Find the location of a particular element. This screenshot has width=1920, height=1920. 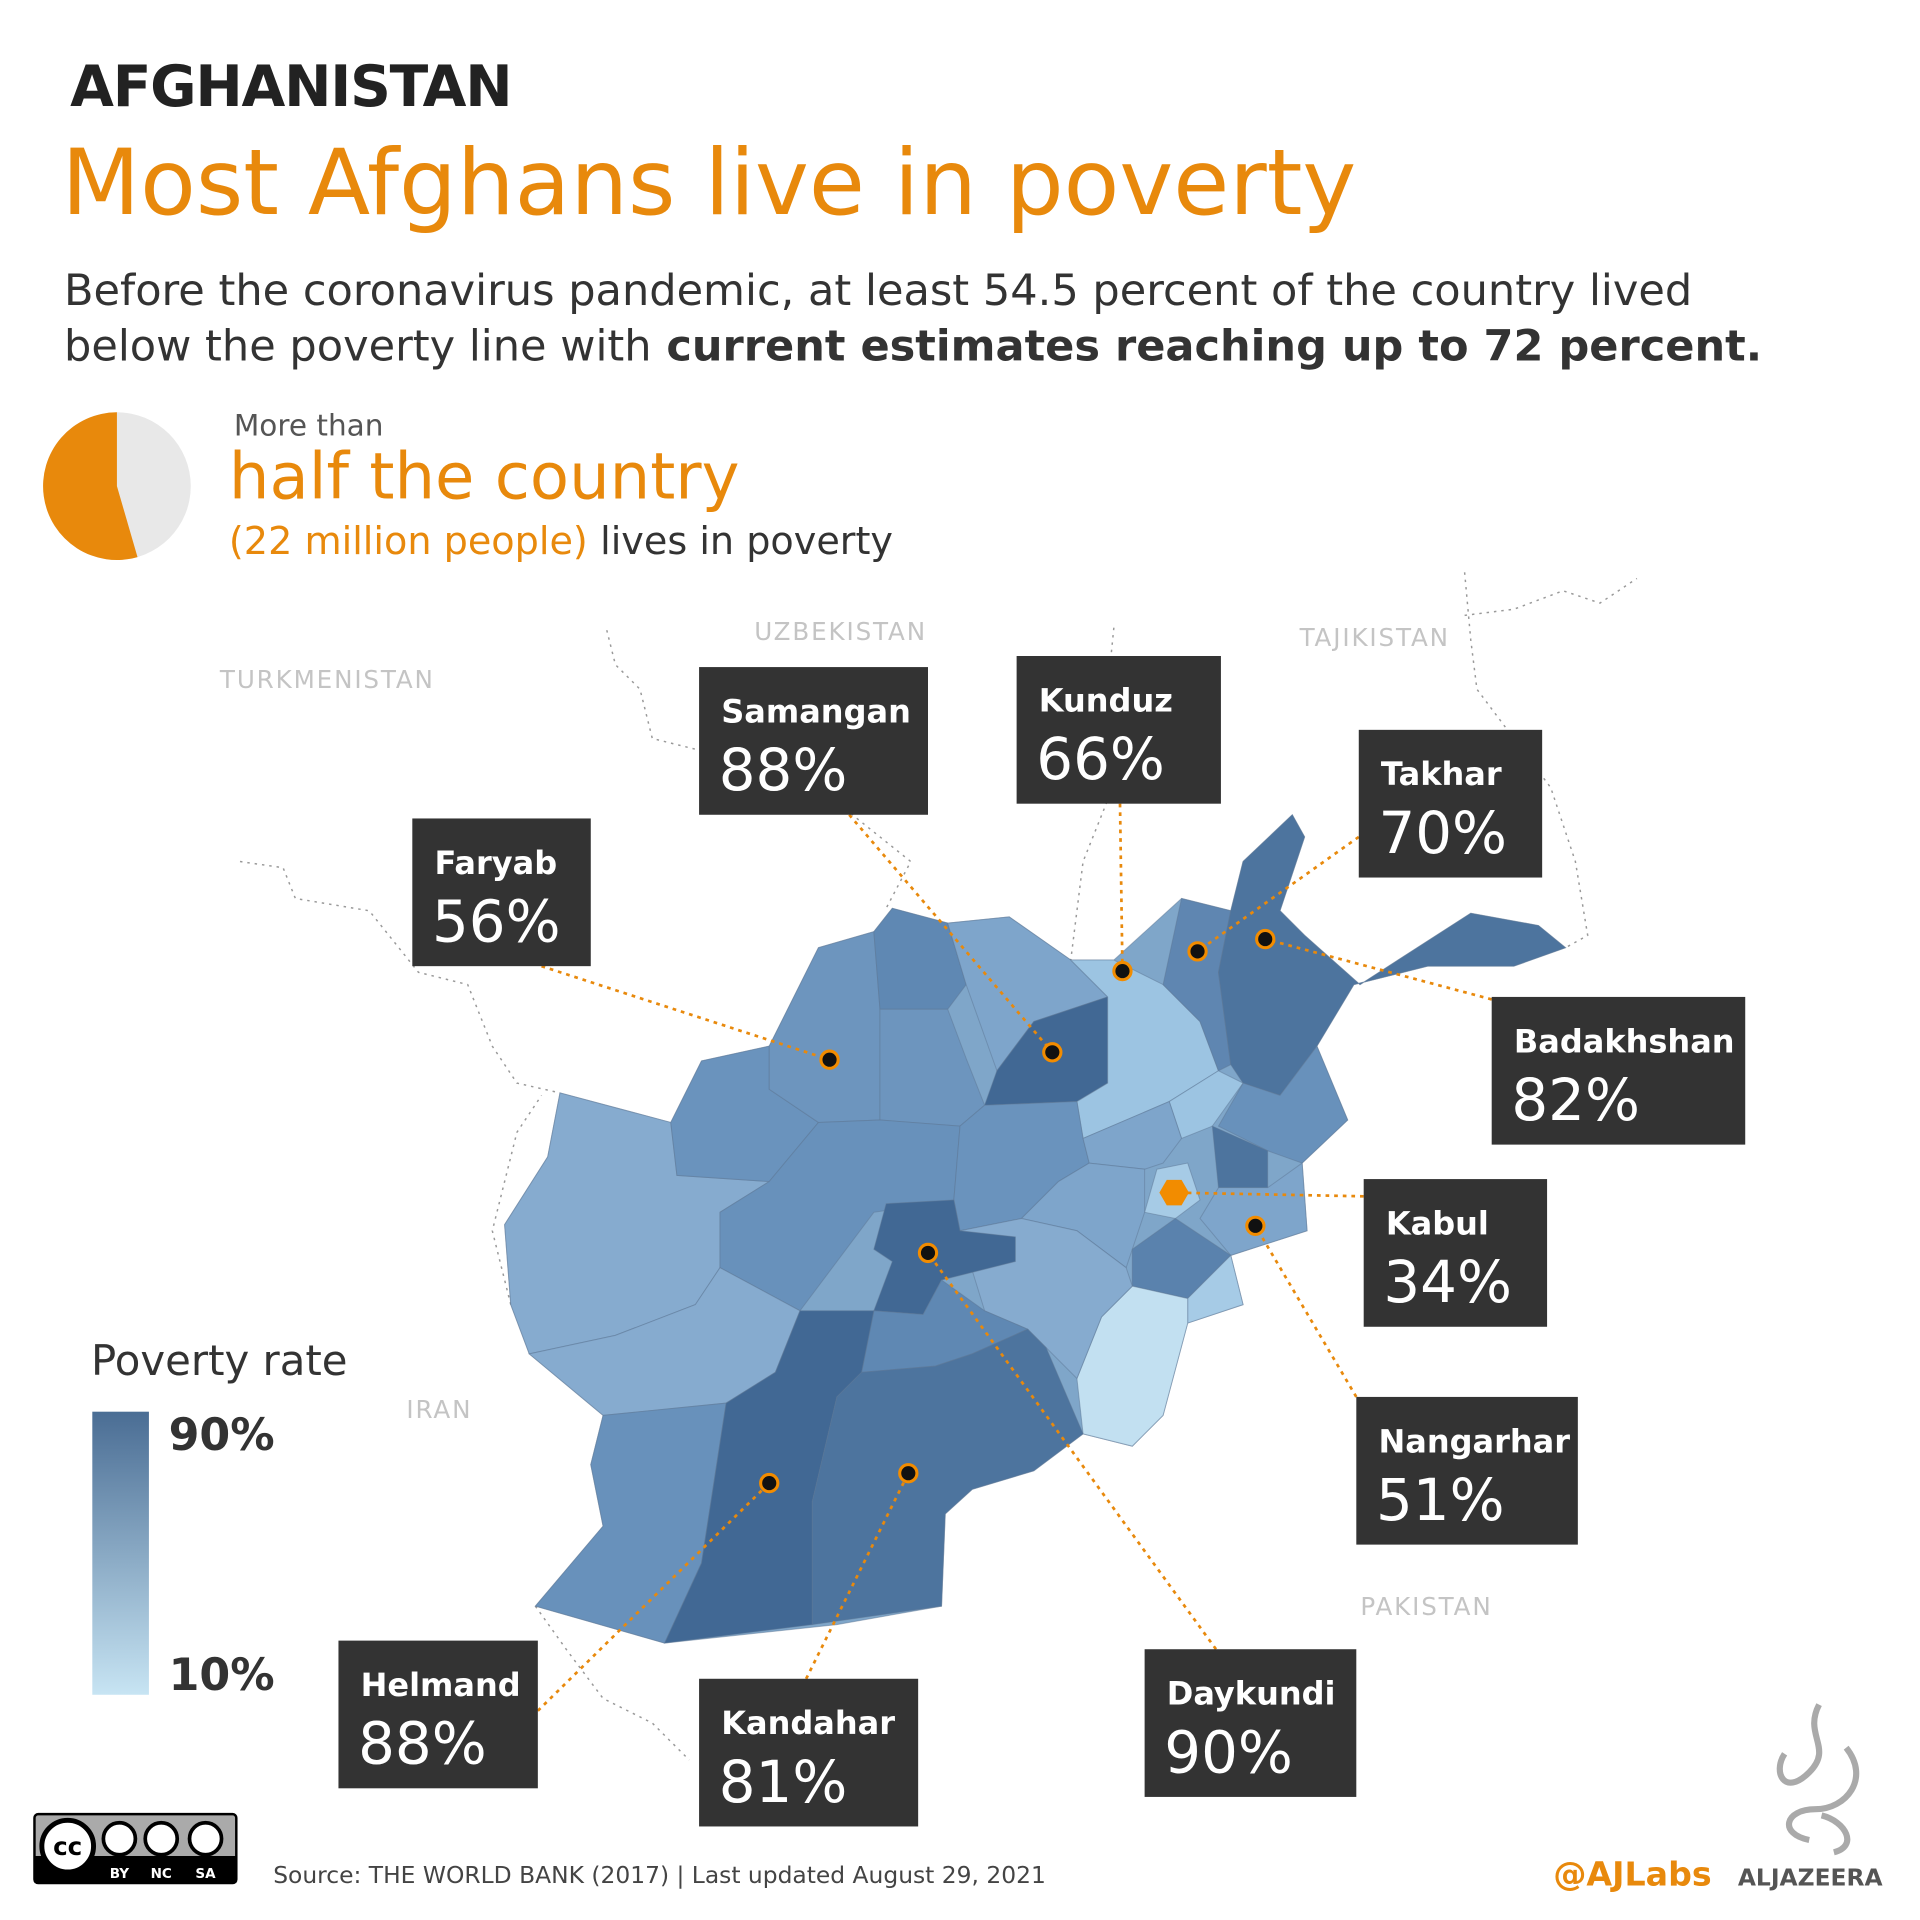

license-term: NC is located at coordinates (161, 1874).